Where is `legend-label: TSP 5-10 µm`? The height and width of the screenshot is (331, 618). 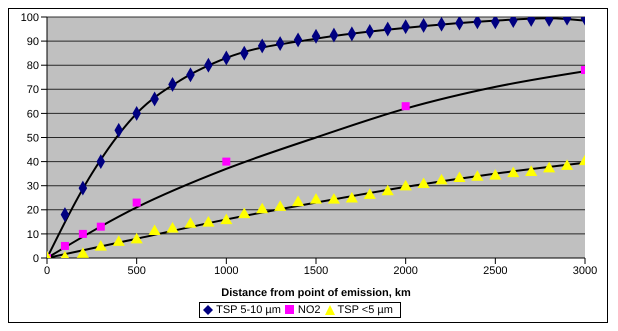 legend-label: TSP 5-10 µm is located at coordinates (248, 310).